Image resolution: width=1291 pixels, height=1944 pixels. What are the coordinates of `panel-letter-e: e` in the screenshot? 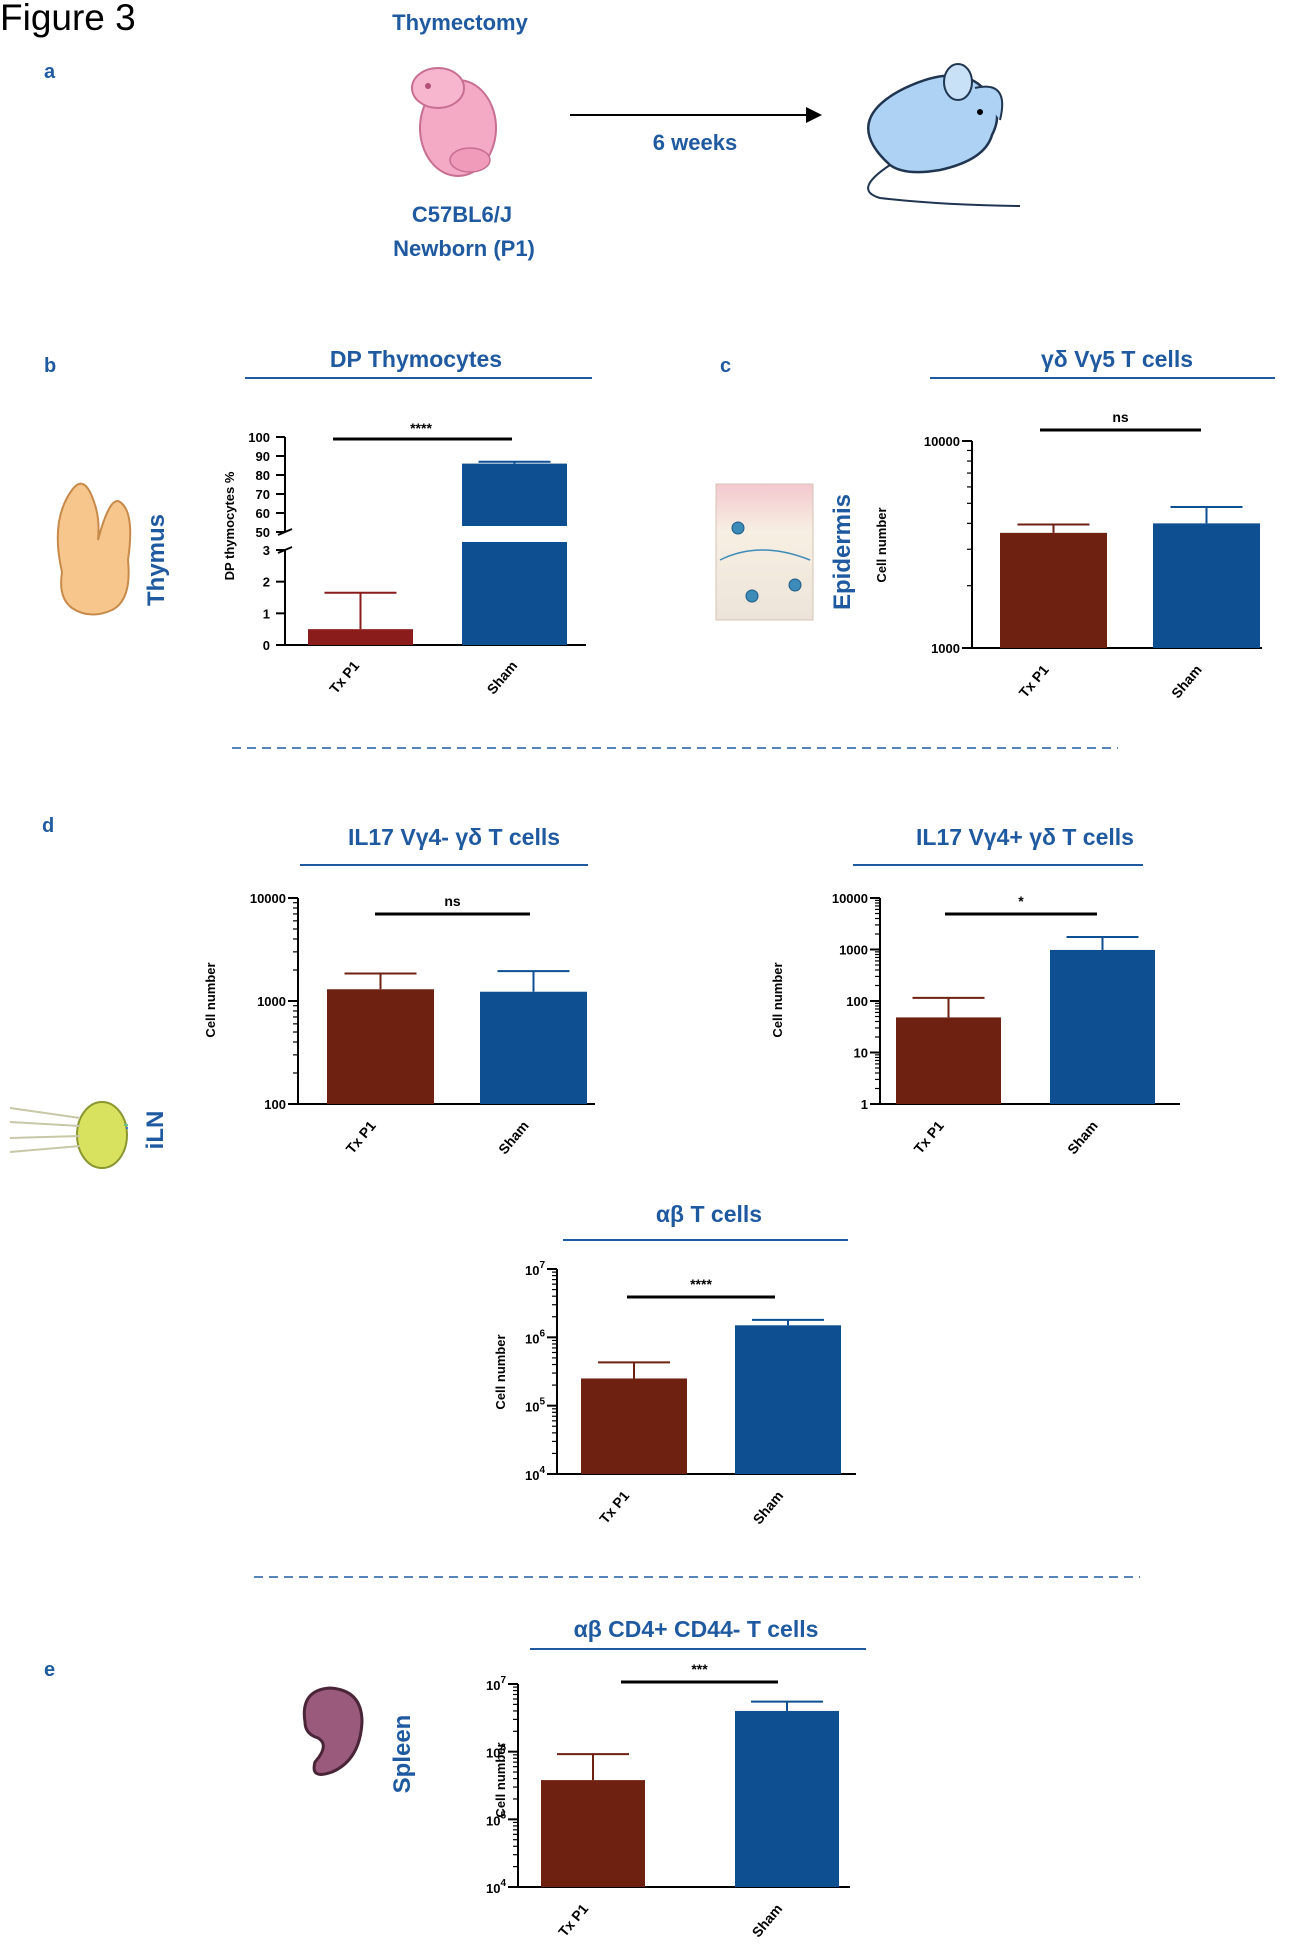 It's located at (49, 1670).